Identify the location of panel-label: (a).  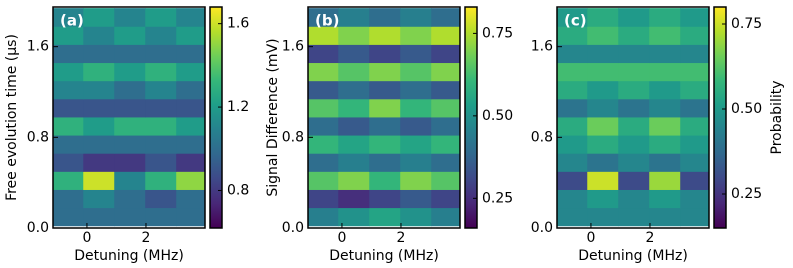
(72, 21).